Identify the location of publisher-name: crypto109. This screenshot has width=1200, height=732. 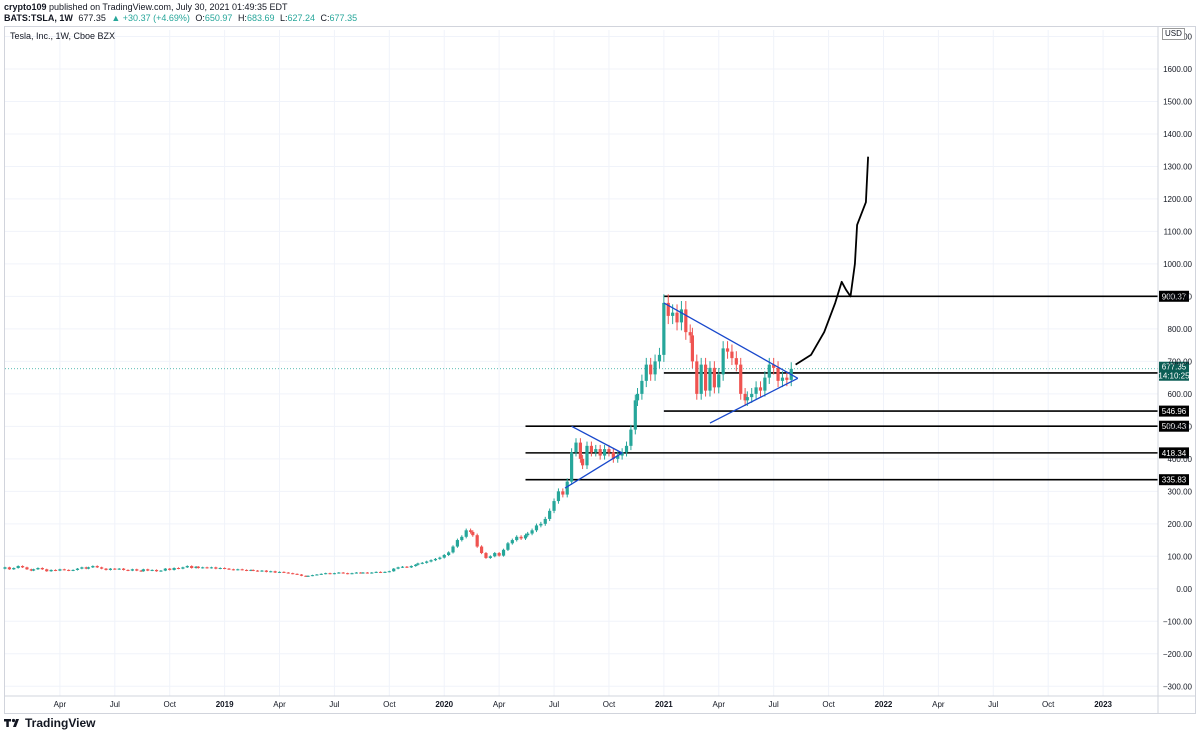
(25, 7).